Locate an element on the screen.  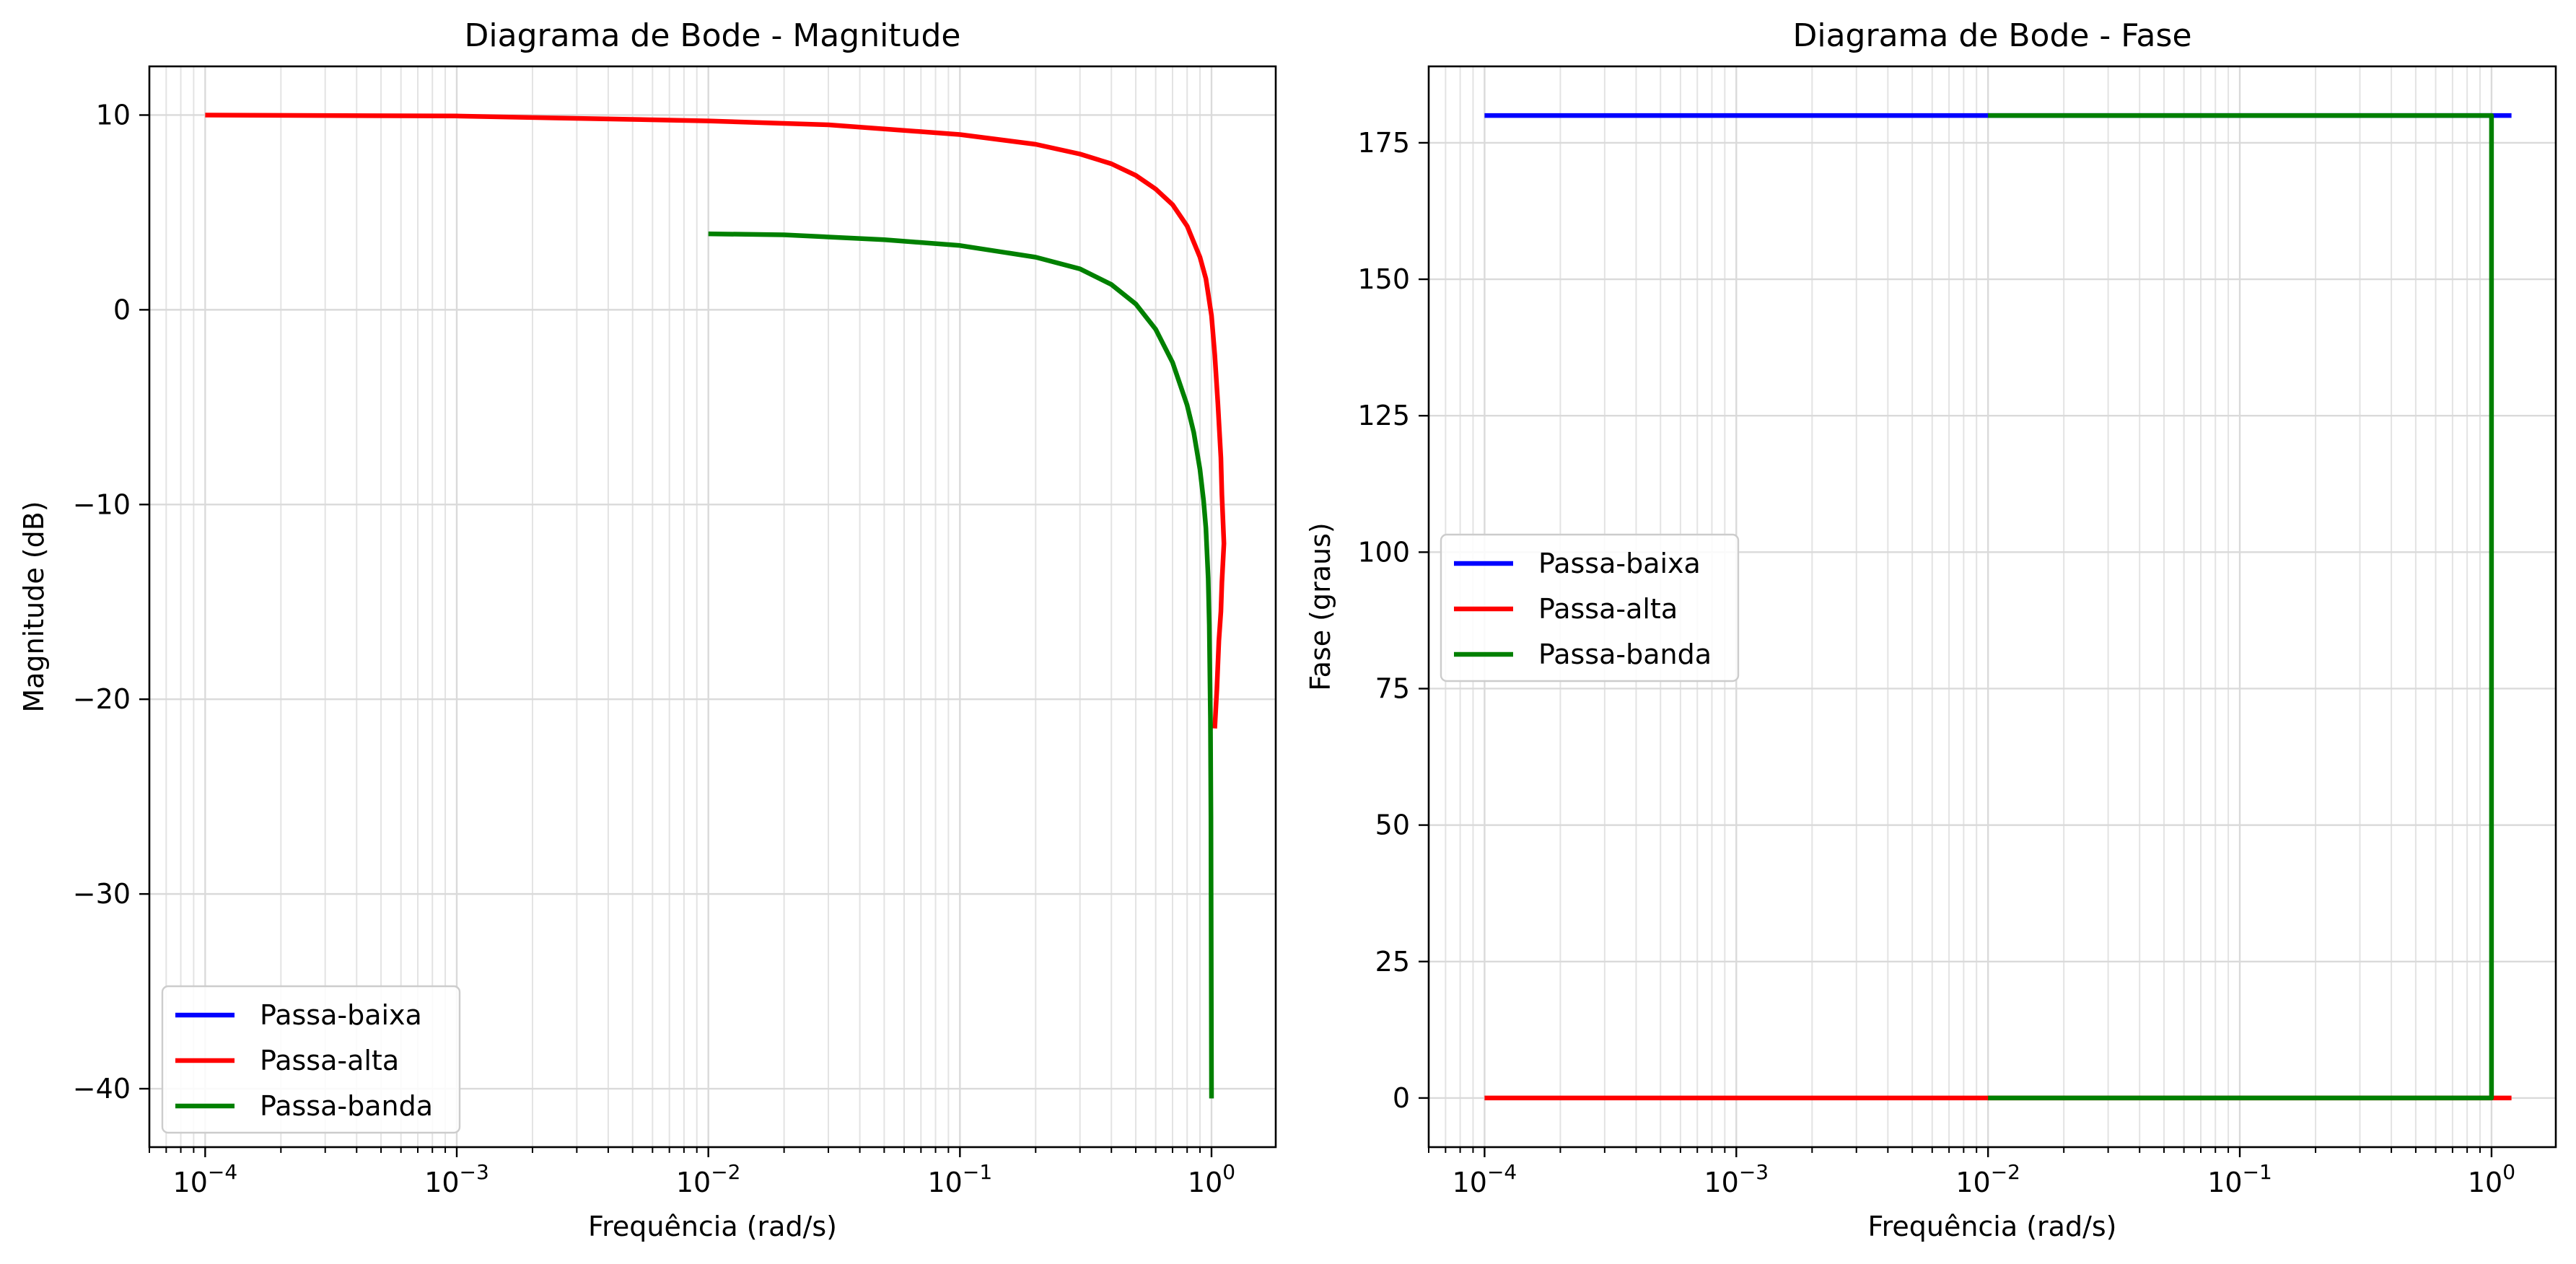
y-tick-label: −30 is located at coordinates (102, 894).